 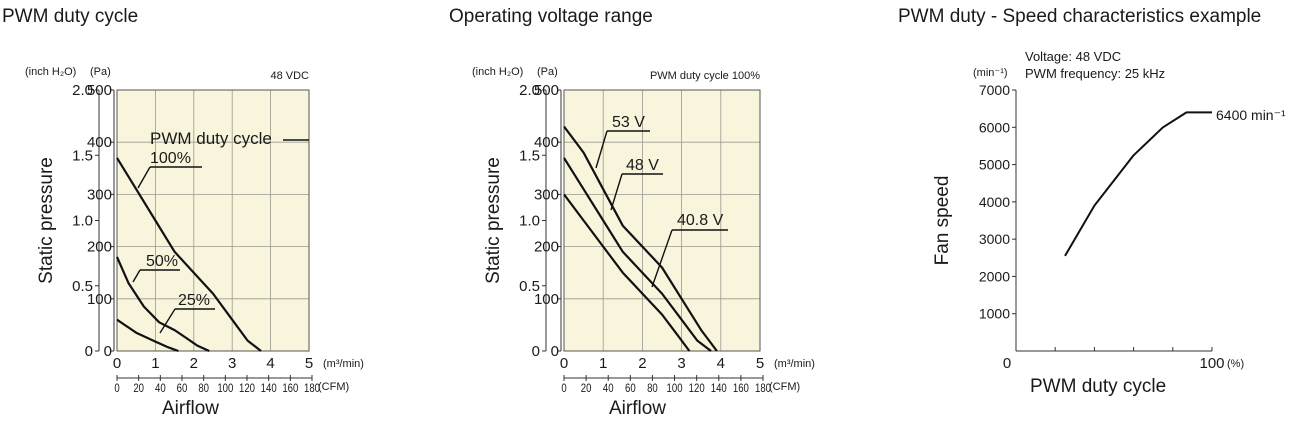 I want to click on chart1-pa-tick-label: 0, so click(x=108, y=351).